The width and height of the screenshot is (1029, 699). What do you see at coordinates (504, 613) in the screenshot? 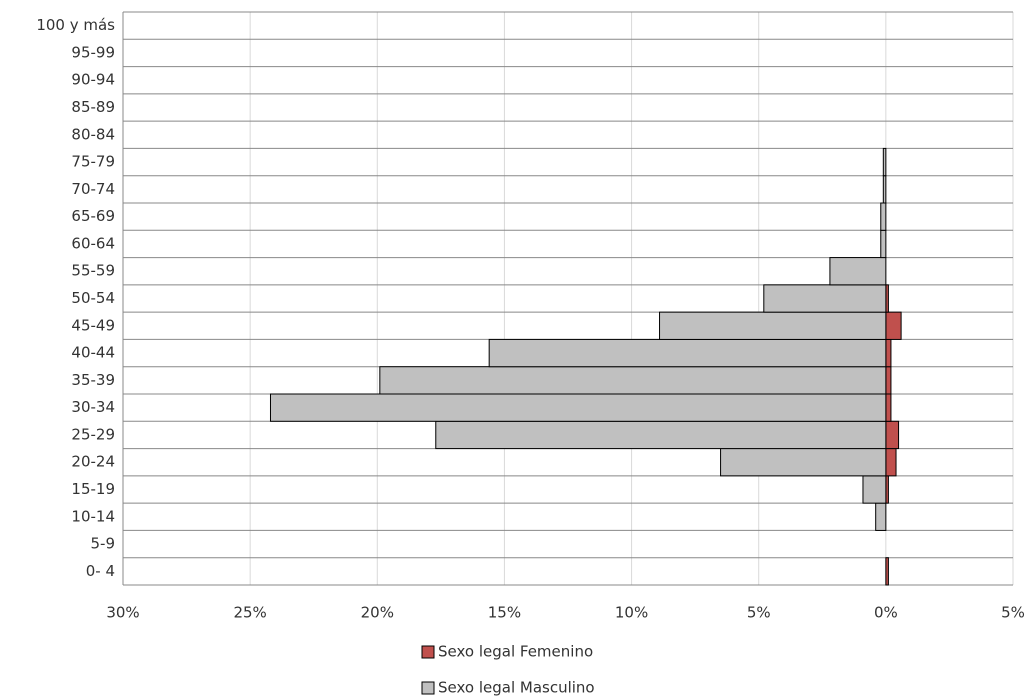
I see `x-tick-label: 15%` at bounding box center [504, 613].